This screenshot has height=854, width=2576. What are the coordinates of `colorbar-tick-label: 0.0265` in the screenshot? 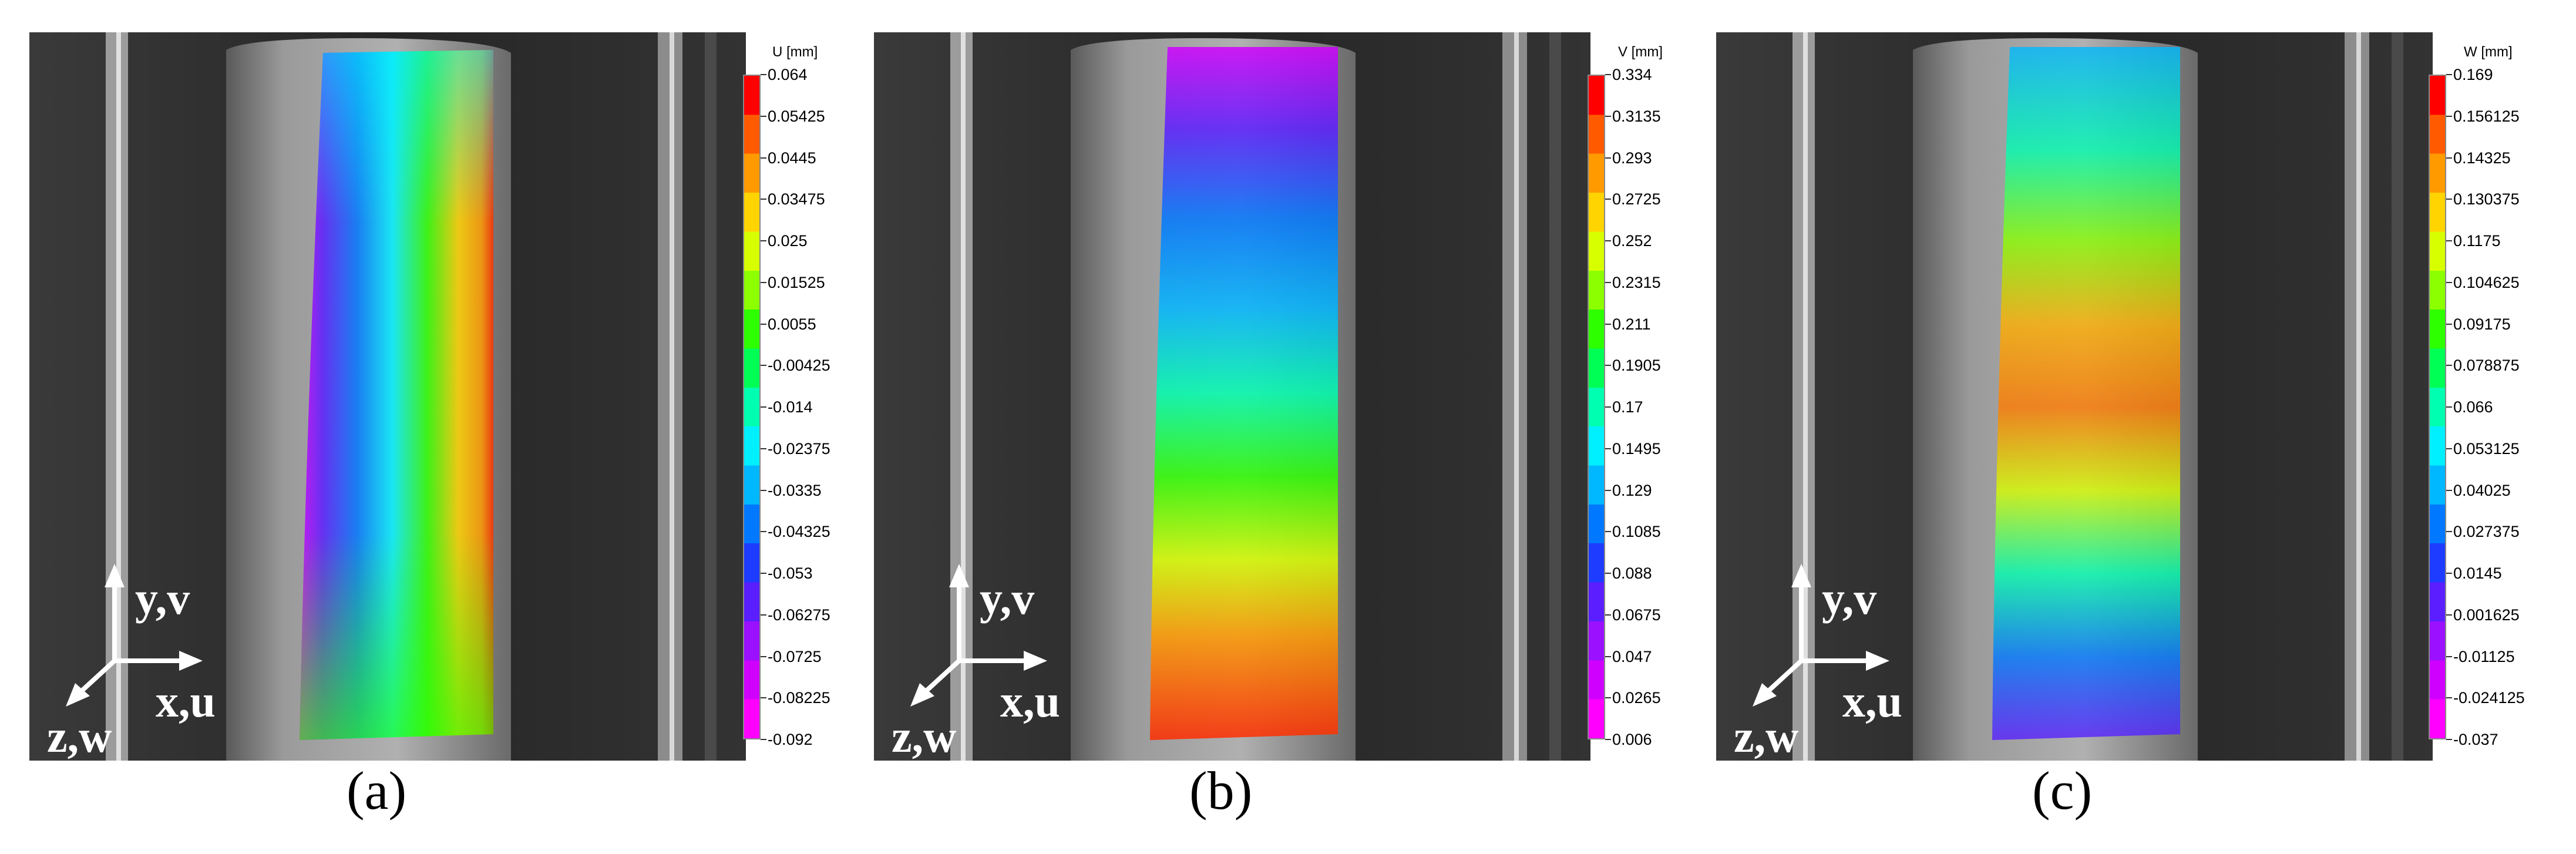 It's located at (1636, 698).